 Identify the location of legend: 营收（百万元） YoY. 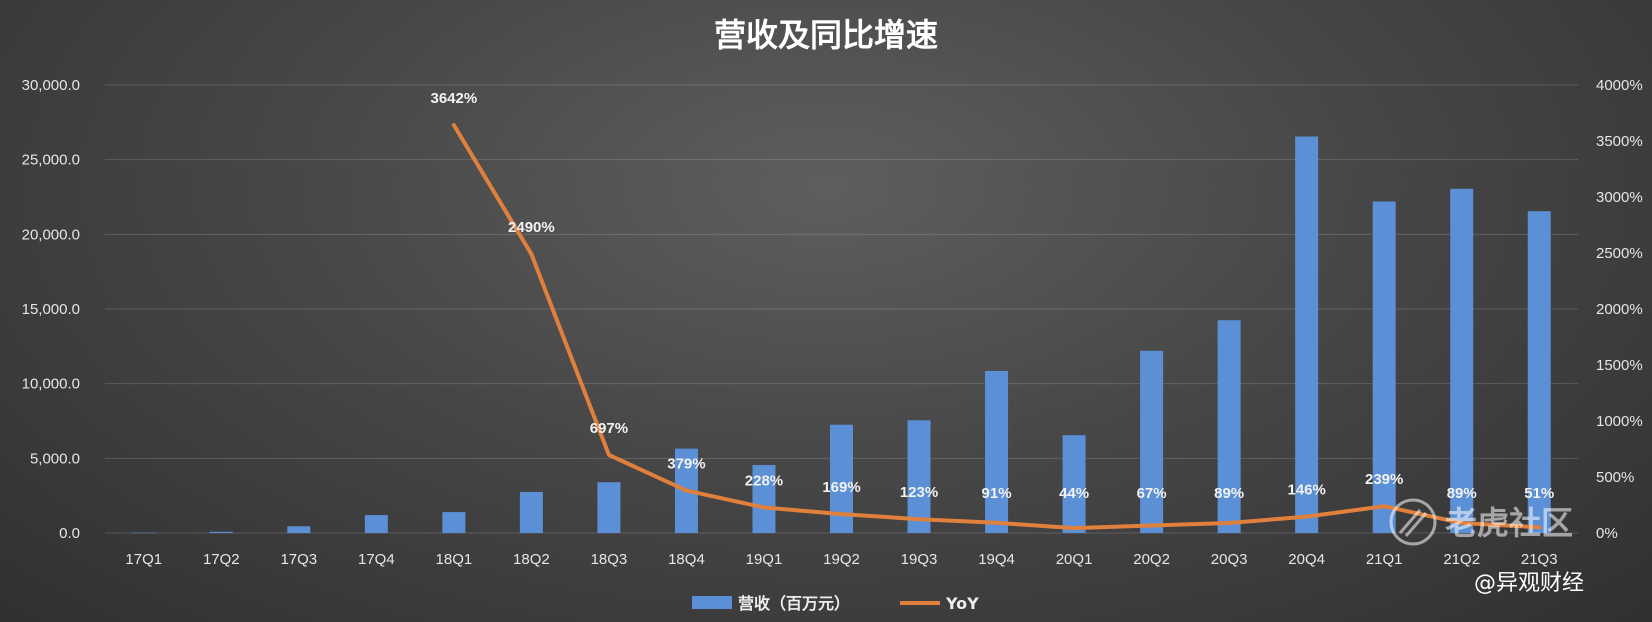
(835, 603).